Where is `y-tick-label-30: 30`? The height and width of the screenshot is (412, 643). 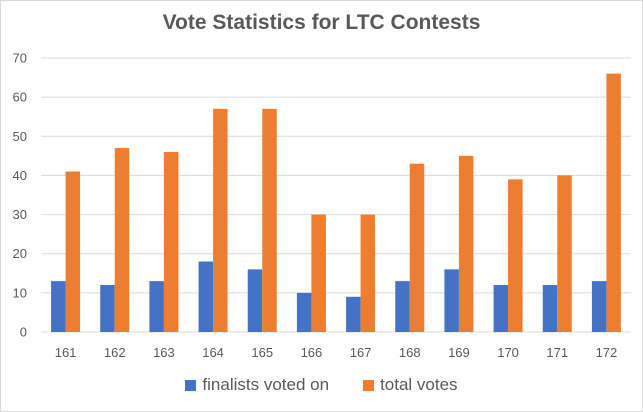
y-tick-label-30: 30 is located at coordinates (20, 214).